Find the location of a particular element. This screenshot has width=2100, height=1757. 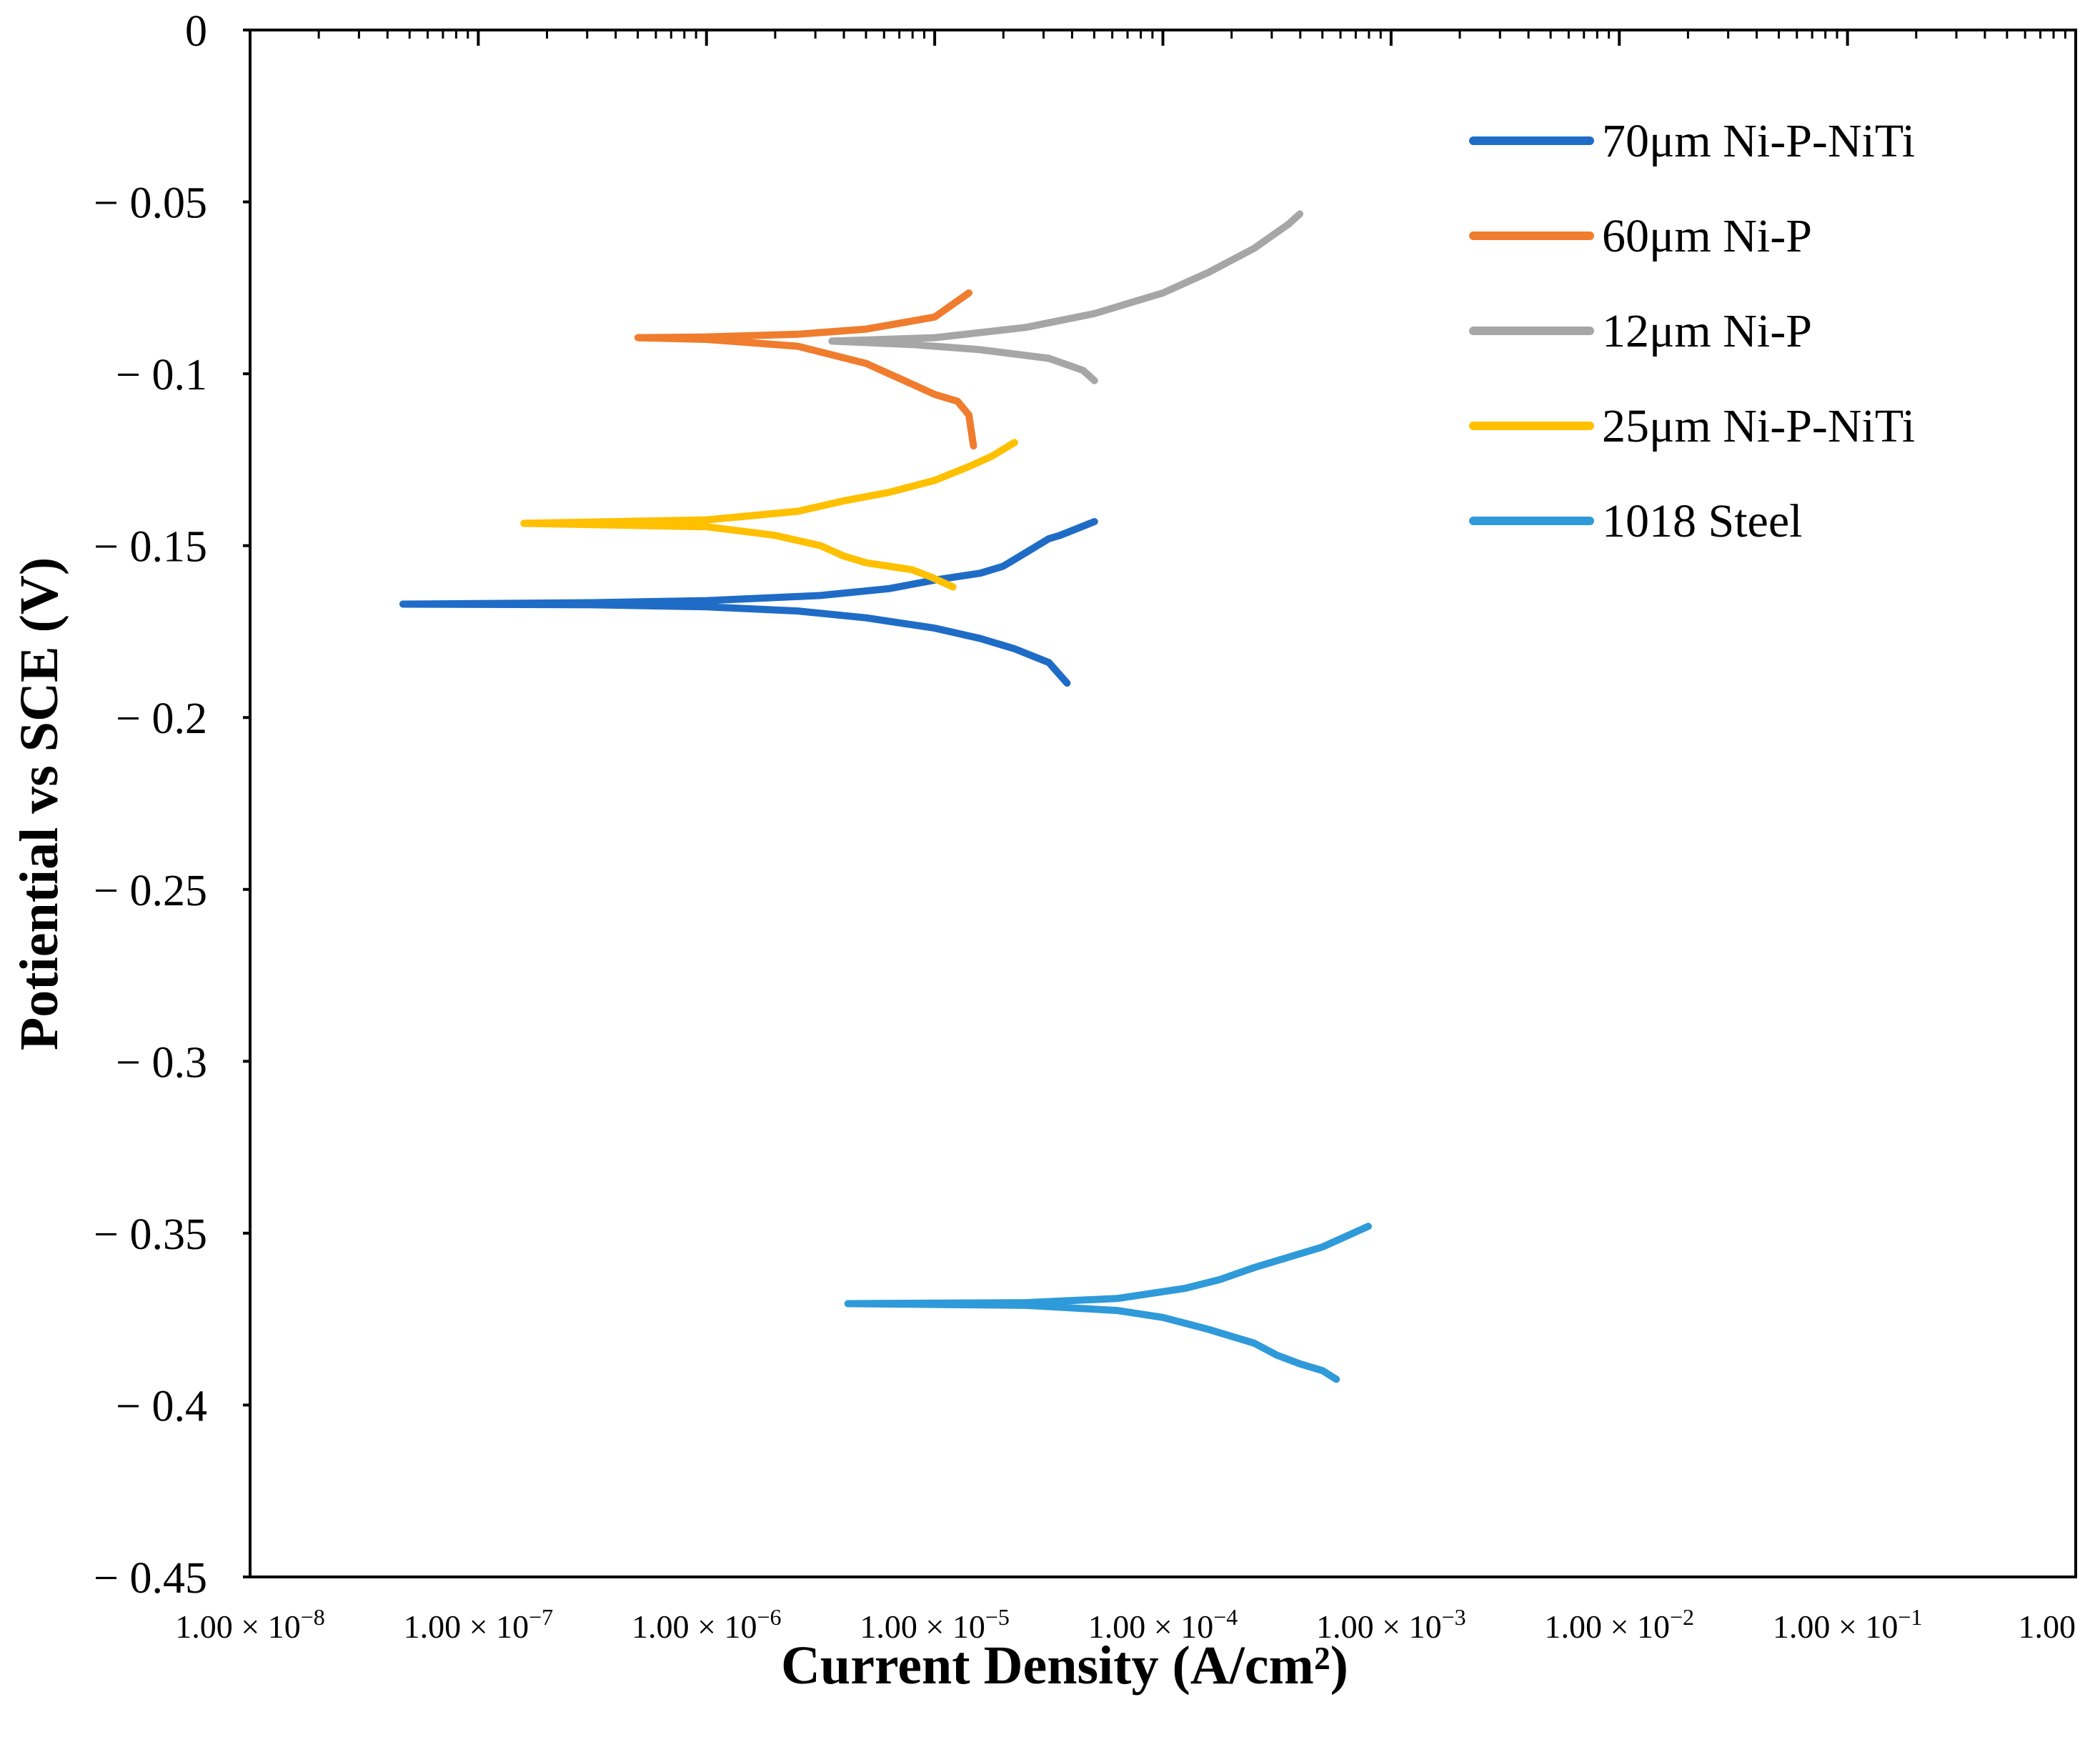

x-tick-exponent: −5 is located at coordinates (997, 1617).